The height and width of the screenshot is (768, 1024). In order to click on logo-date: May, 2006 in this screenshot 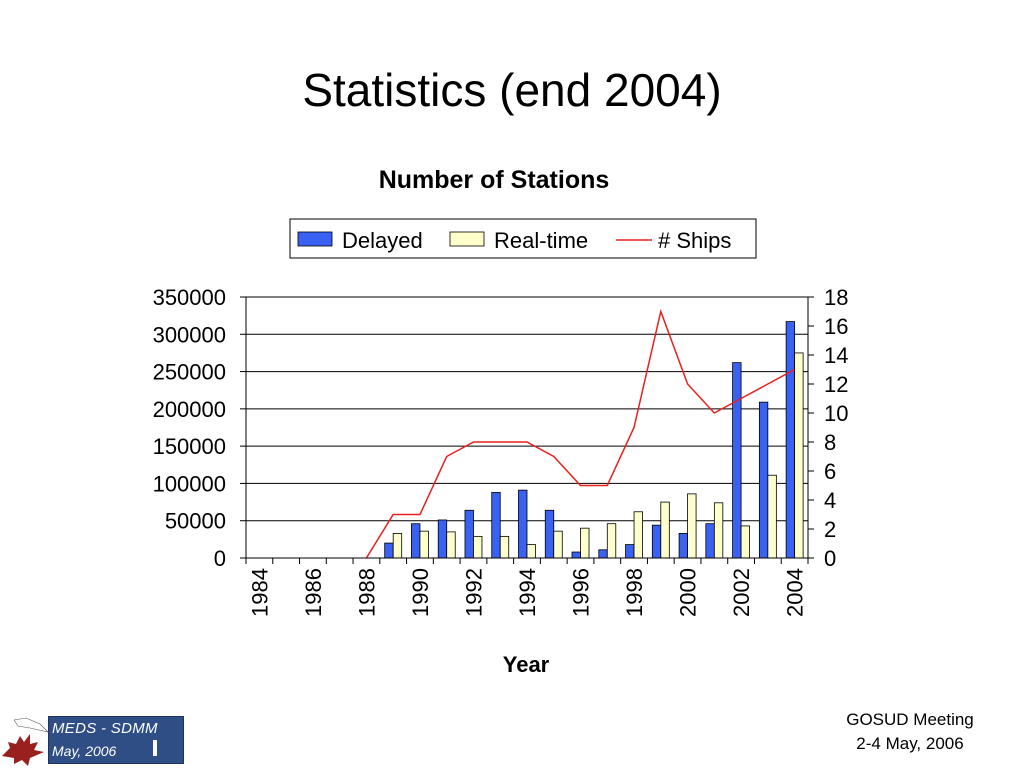, I will do `click(84, 751)`.